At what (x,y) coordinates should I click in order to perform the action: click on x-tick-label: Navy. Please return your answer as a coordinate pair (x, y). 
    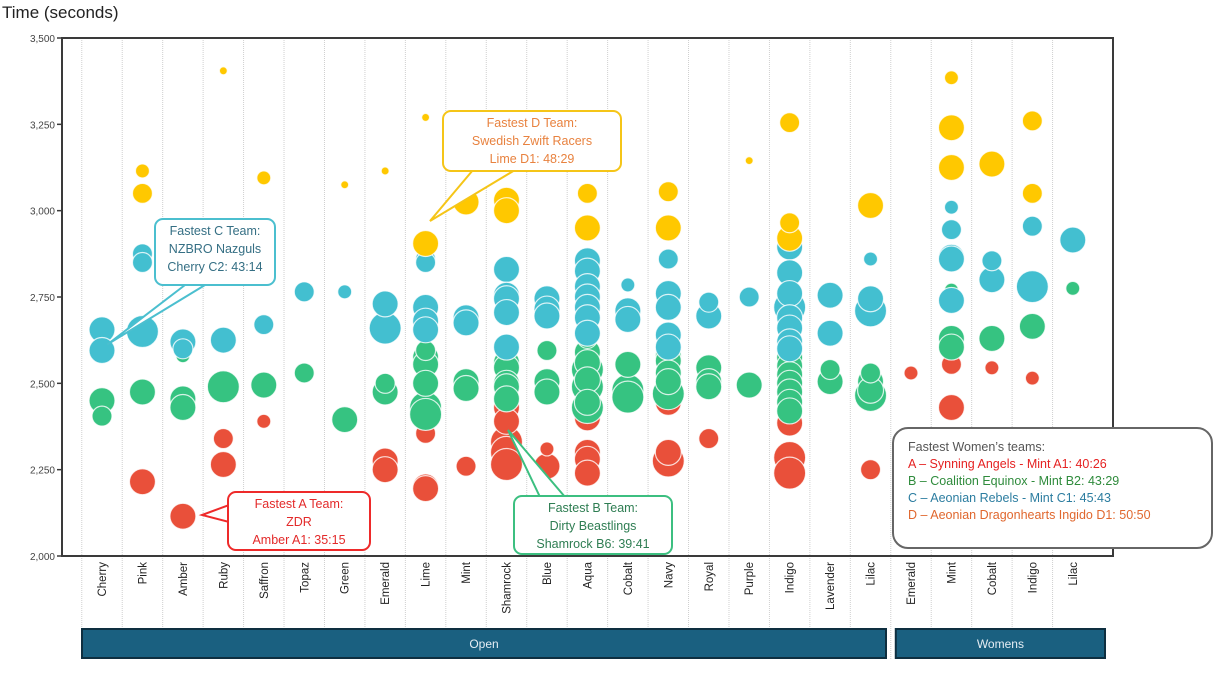
    Looking at the image, I should click on (669, 575).